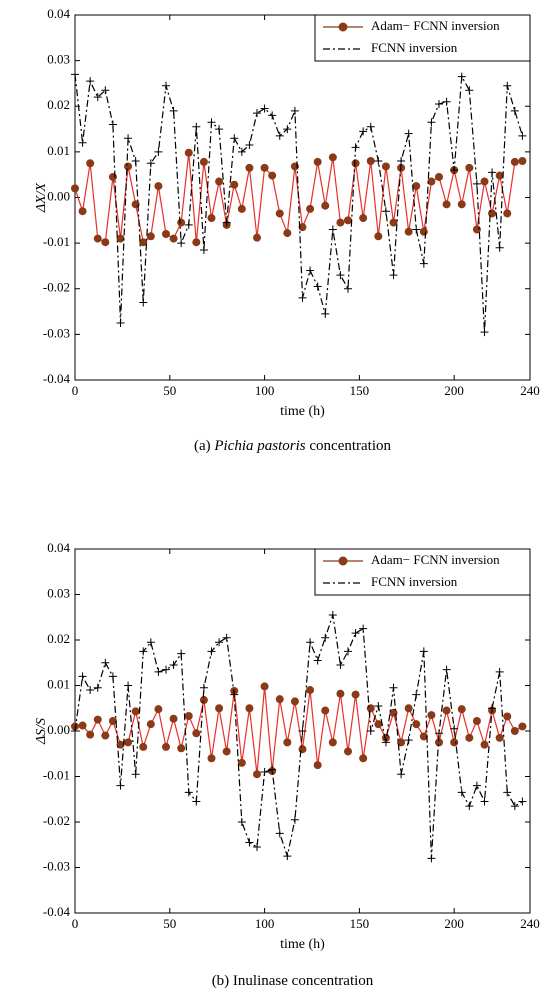 This screenshot has height=997, width=550. Describe the element at coordinates (204, 446) in the screenshot. I see `caption-part: (a)` at that location.